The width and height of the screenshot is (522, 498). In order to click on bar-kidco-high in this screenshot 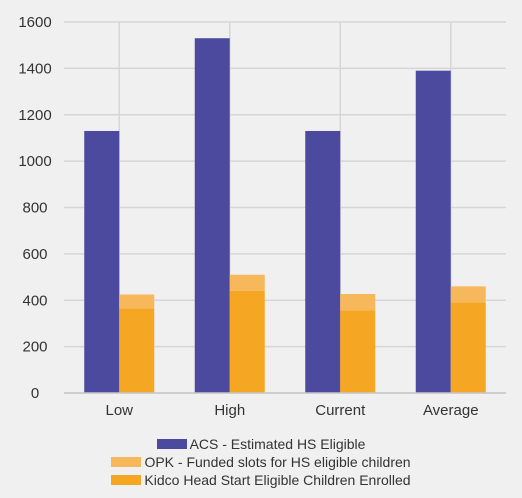, I will do `click(247, 341)`.